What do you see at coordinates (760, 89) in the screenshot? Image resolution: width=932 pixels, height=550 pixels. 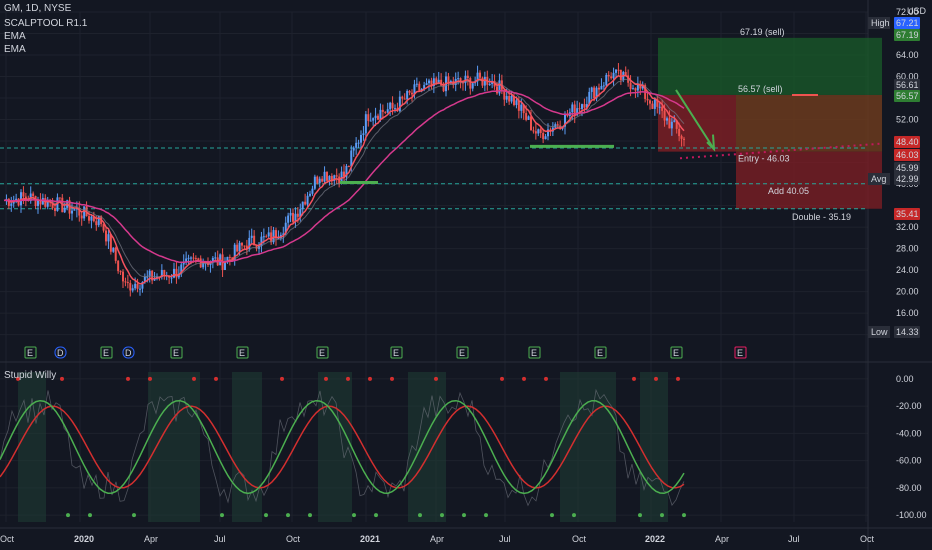 I see `trade-annotation-label: 56.57 (sell)` at bounding box center [760, 89].